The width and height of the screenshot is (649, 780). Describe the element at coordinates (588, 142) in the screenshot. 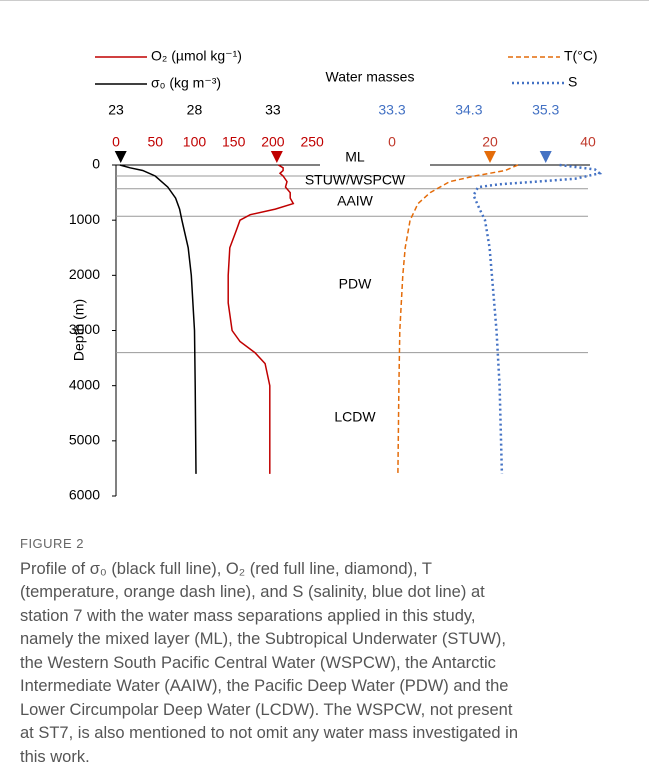

I see `x-tick-label: 40` at that location.